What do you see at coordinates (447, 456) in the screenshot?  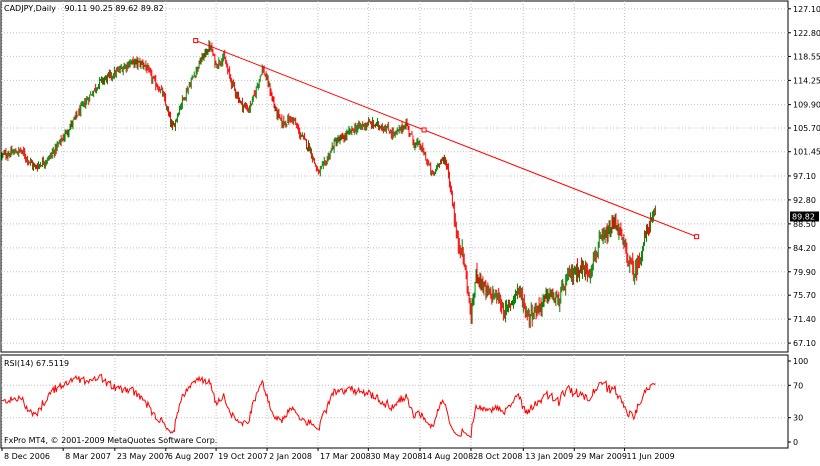 I see `time-tick-label: 14 Aug 2008` at bounding box center [447, 456].